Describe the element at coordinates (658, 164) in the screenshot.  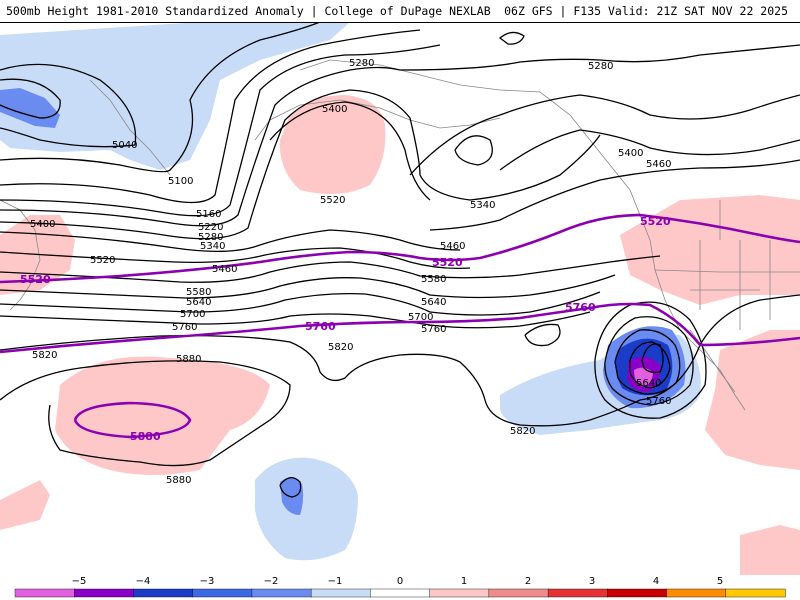
I see `label-5460-right: 5460` at that location.